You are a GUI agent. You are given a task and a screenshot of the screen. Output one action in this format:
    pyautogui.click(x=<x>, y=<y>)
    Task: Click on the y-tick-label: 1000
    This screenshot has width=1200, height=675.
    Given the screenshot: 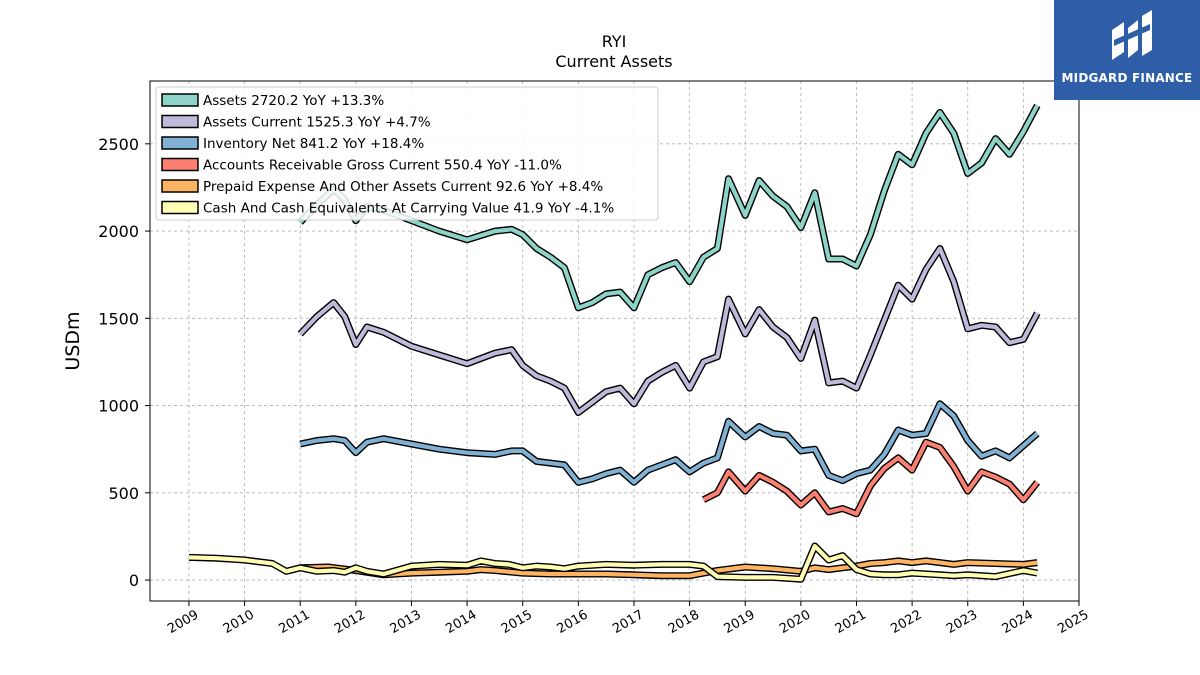 What is the action you would take?
    pyautogui.click(x=118, y=406)
    